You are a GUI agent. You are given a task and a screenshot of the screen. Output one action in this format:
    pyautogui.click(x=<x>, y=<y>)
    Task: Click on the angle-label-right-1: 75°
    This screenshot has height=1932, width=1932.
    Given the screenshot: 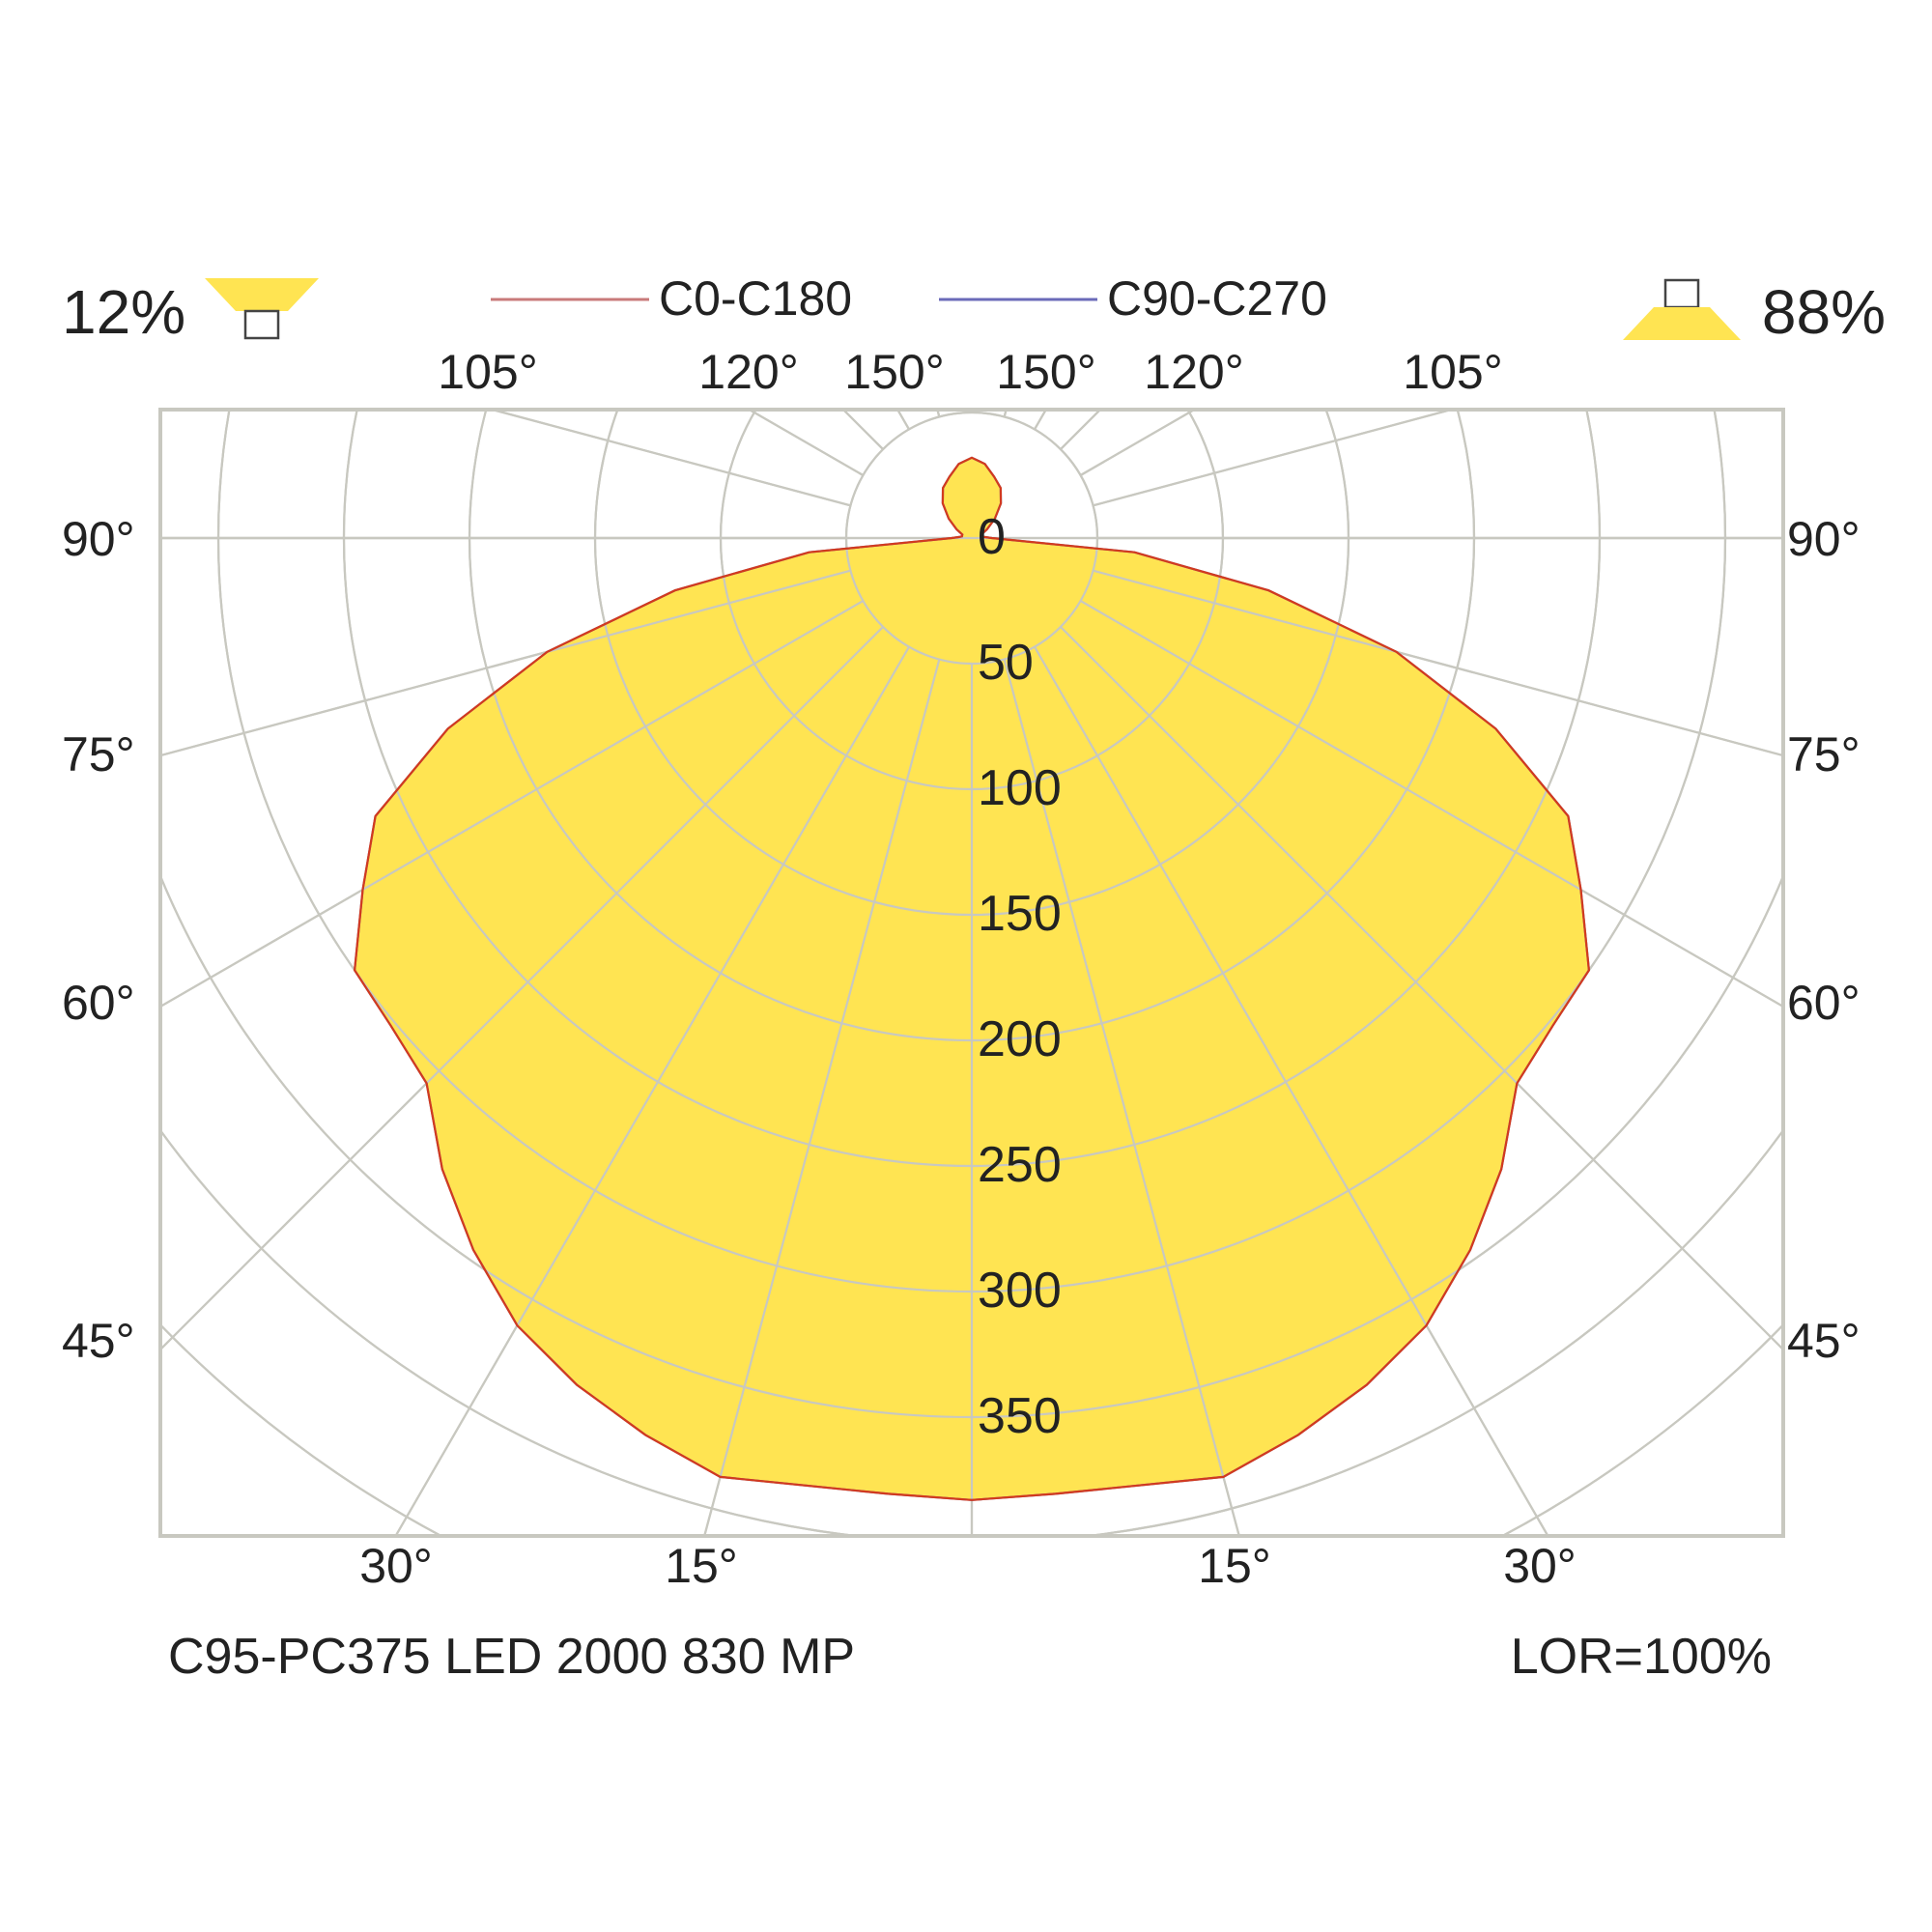 What is the action you would take?
    pyautogui.click(x=1824, y=754)
    